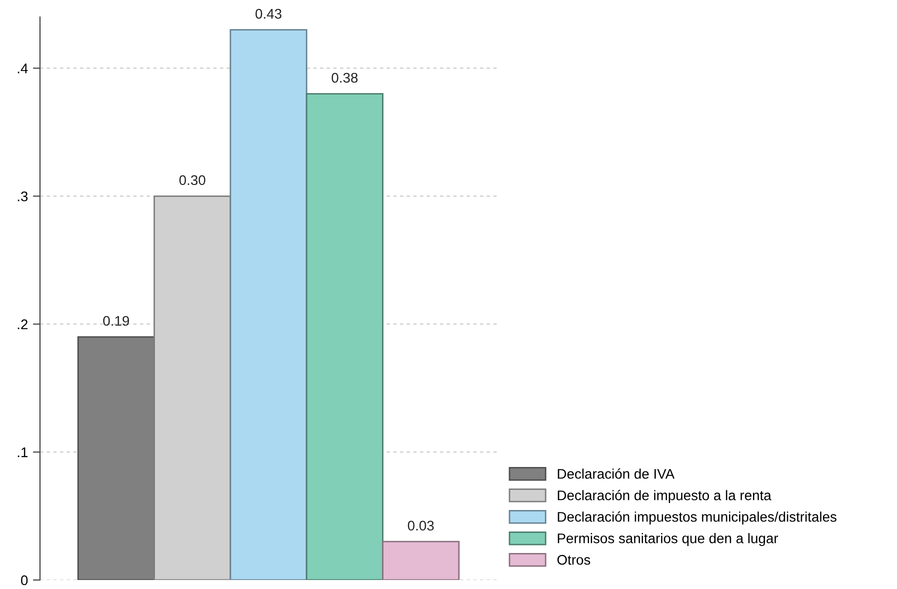 Image resolution: width=897 pixels, height=589 pixels. What do you see at coordinates (23, 69) in the screenshot?
I see `y-tick-label: .4` at bounding box center [23, 69].